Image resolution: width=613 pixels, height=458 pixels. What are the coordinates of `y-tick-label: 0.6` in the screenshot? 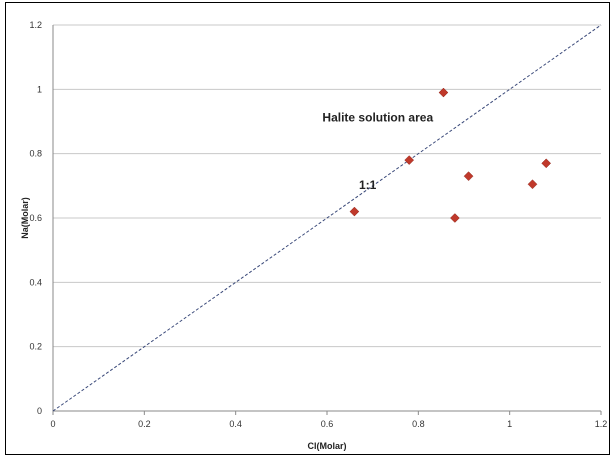 It's located at (35, 218).